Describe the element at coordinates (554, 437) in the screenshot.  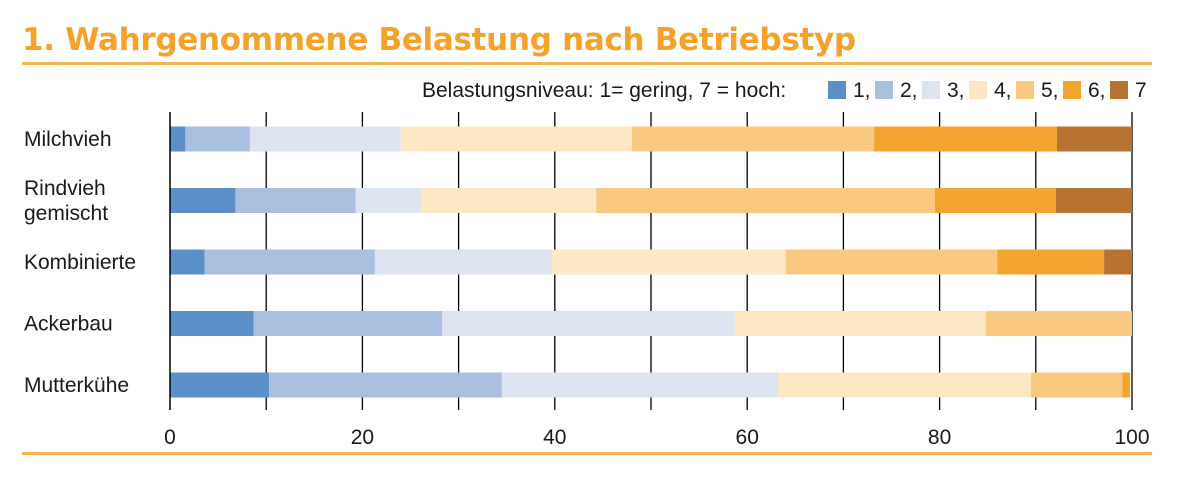
I see `x-tick-label: 40` at that location.